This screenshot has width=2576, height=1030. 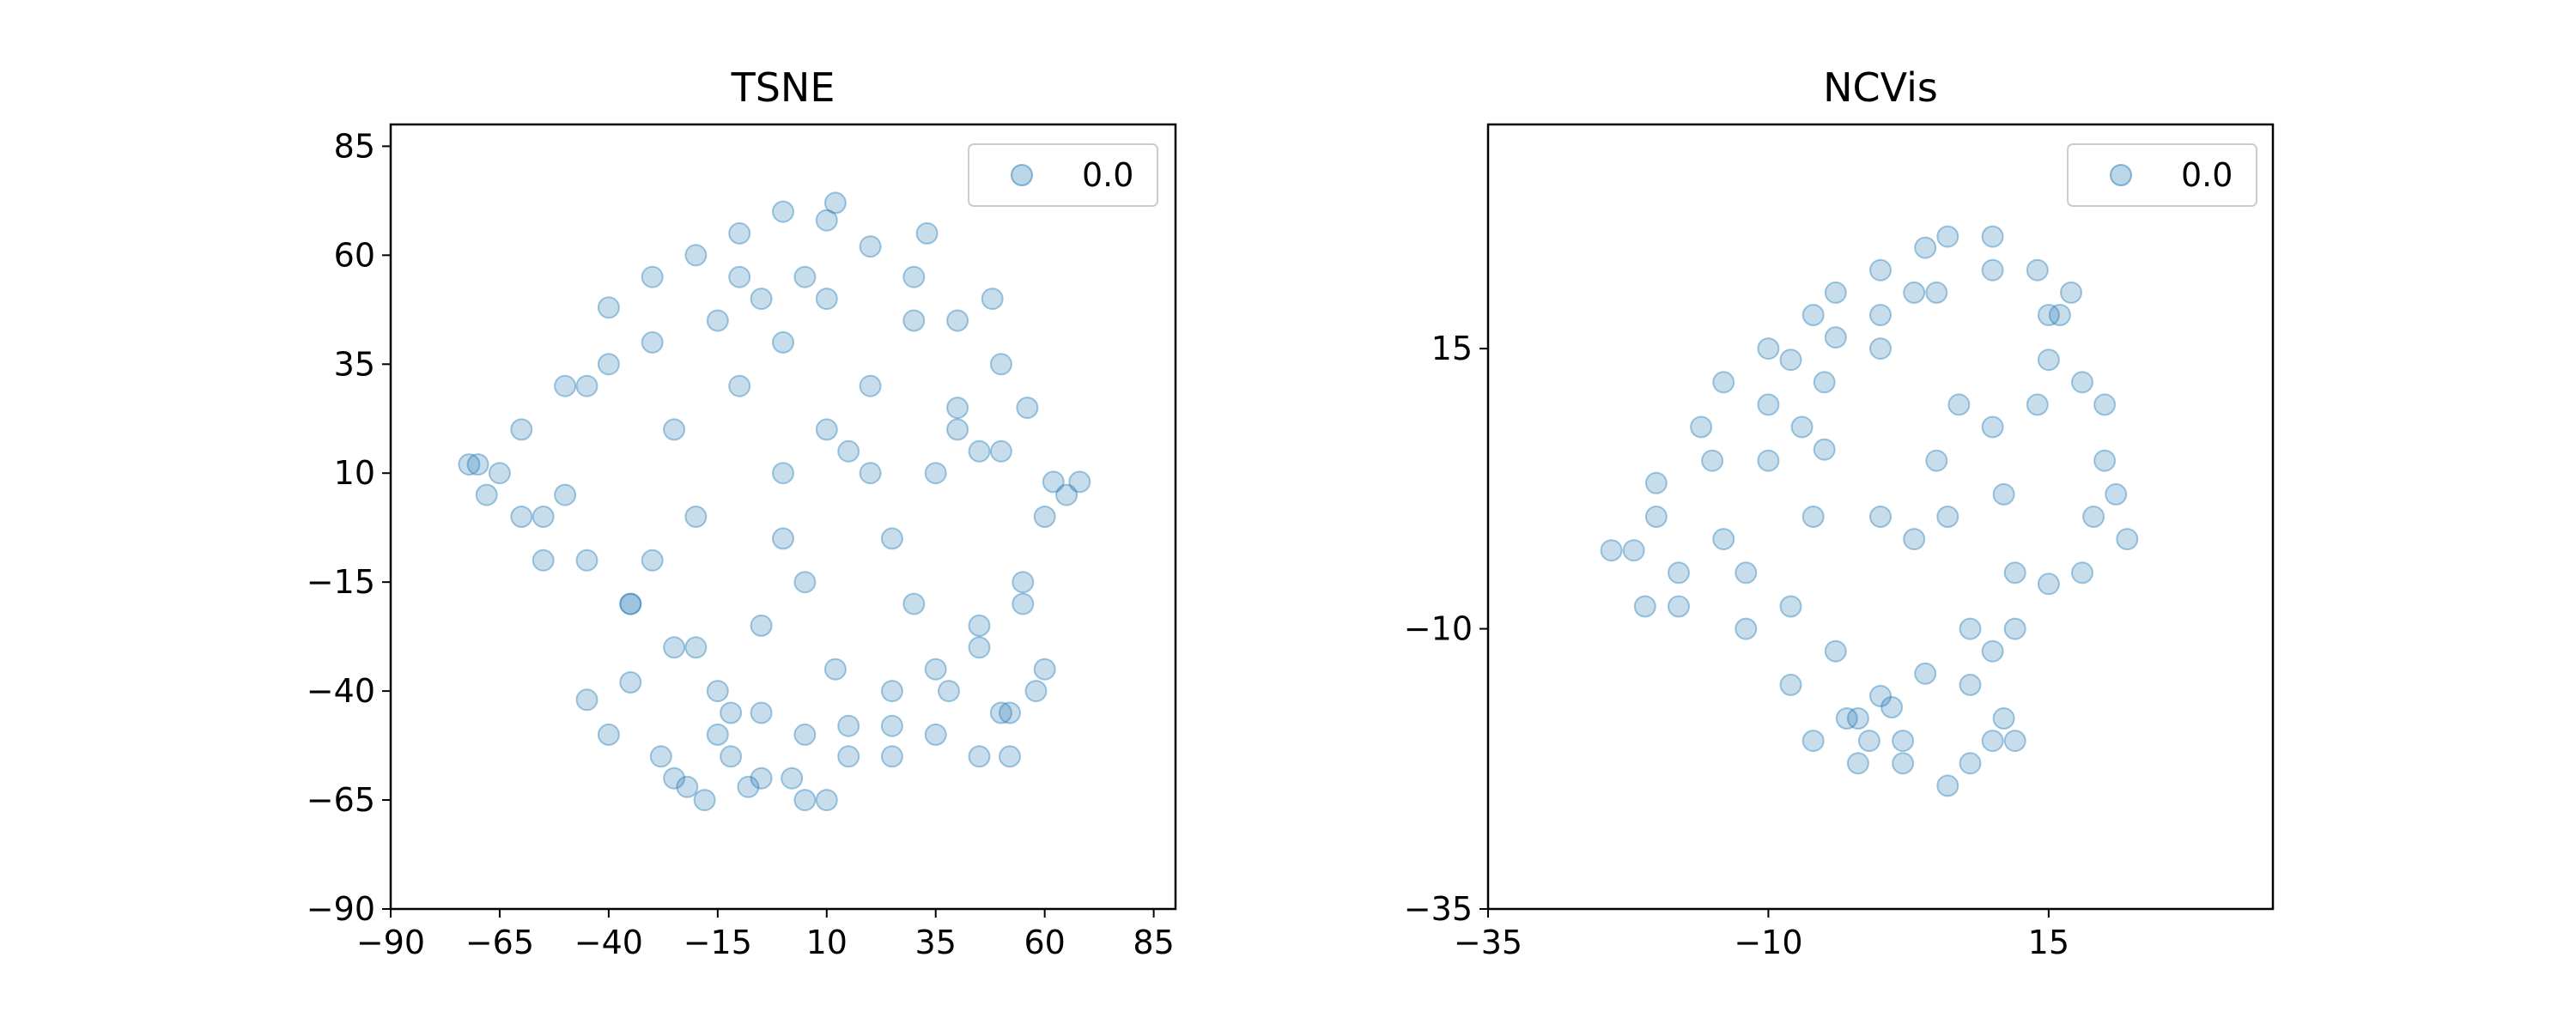 I want to click on ncvis-y-ticks: −35 −10 15, so click(x=1446, y=629).